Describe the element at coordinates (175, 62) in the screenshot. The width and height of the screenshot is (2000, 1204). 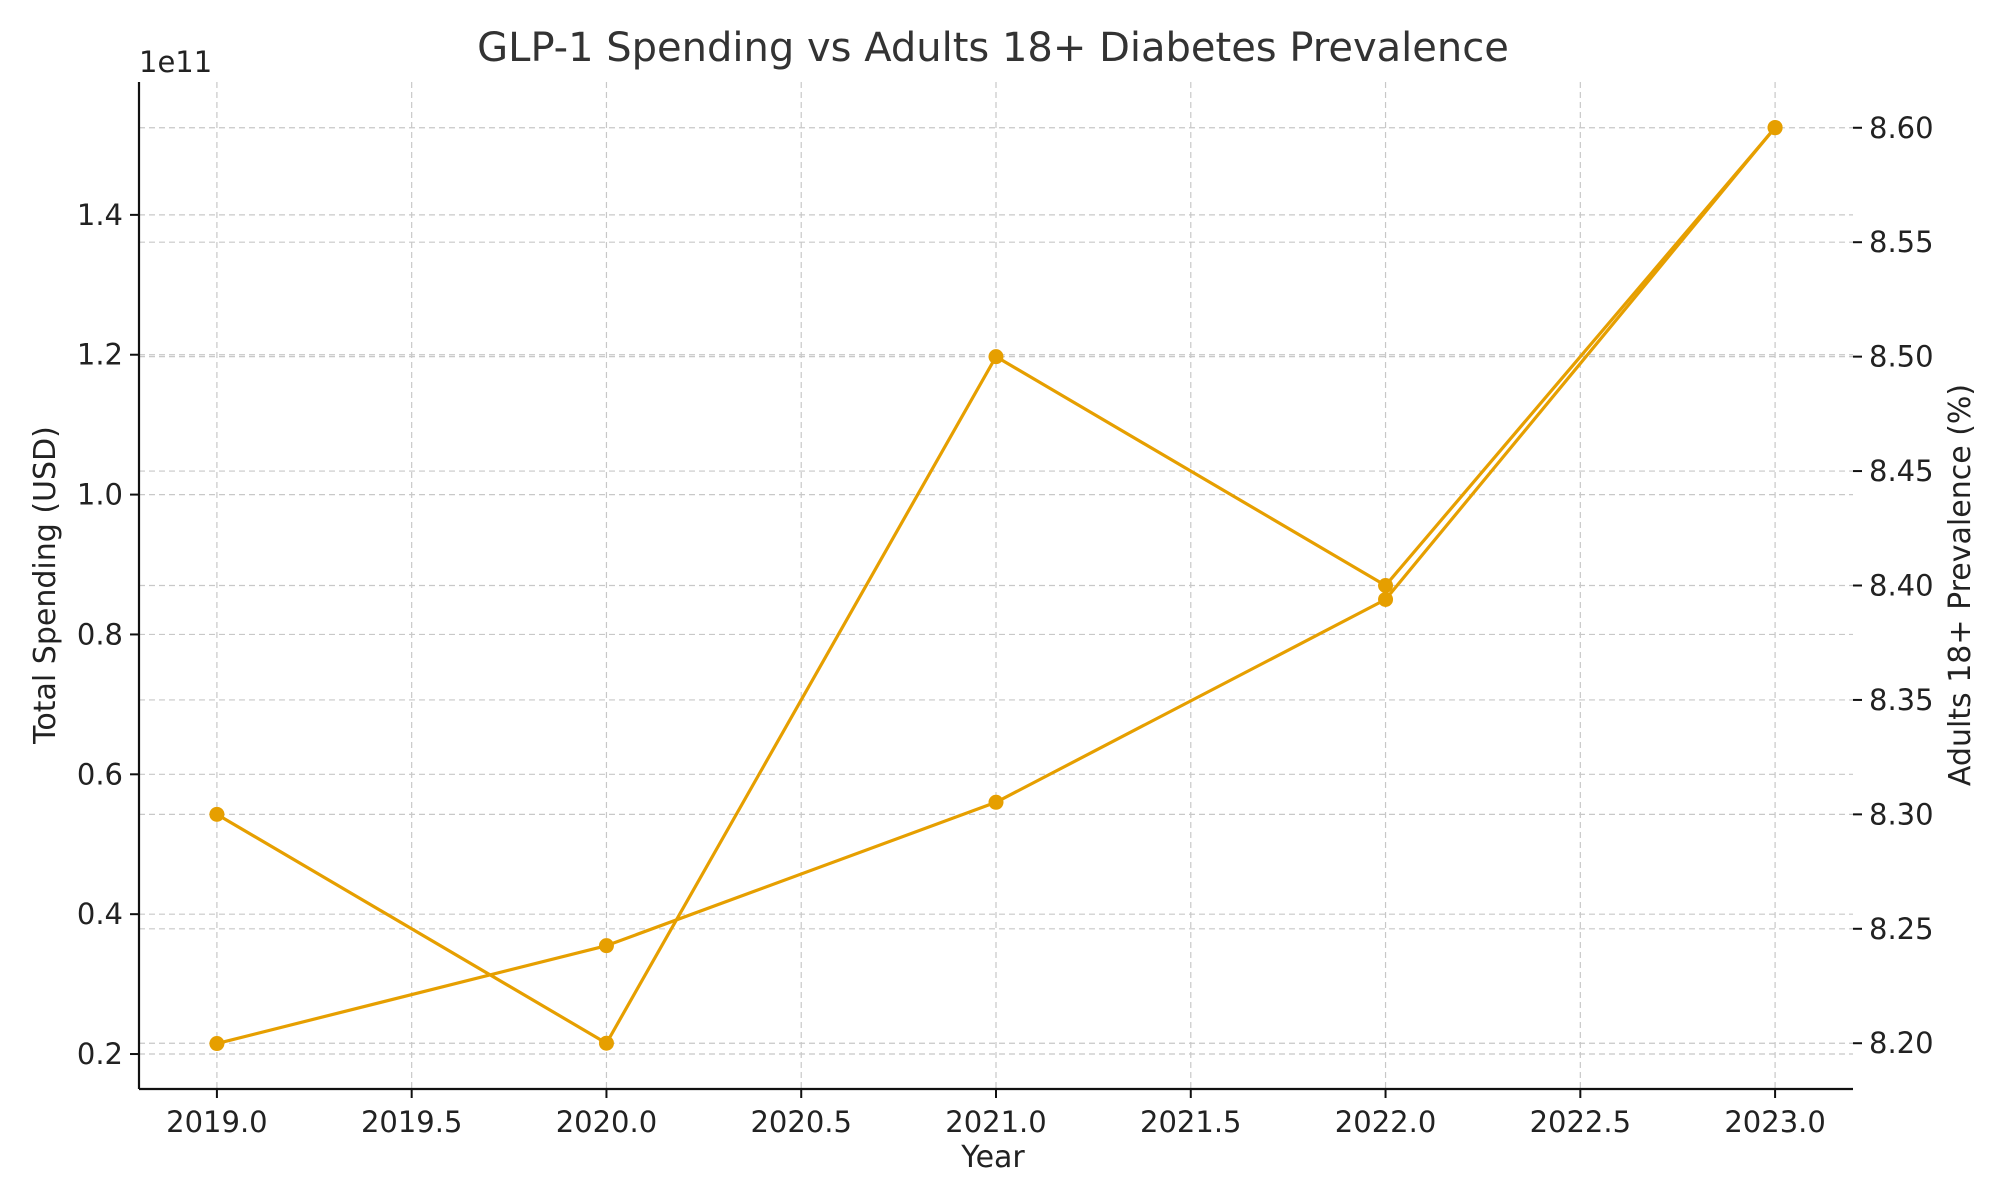
I see `left-axis-offset-label: 1e11` at that location.